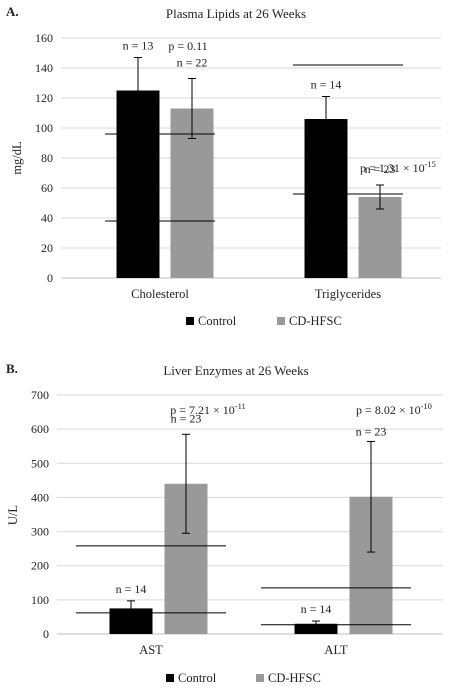 This screenshot has width=450, height=688. What do you see at coordinates (12, 368) in the screenshot?
I see `panel-b-label: B.` at bounding box center [12, 368].